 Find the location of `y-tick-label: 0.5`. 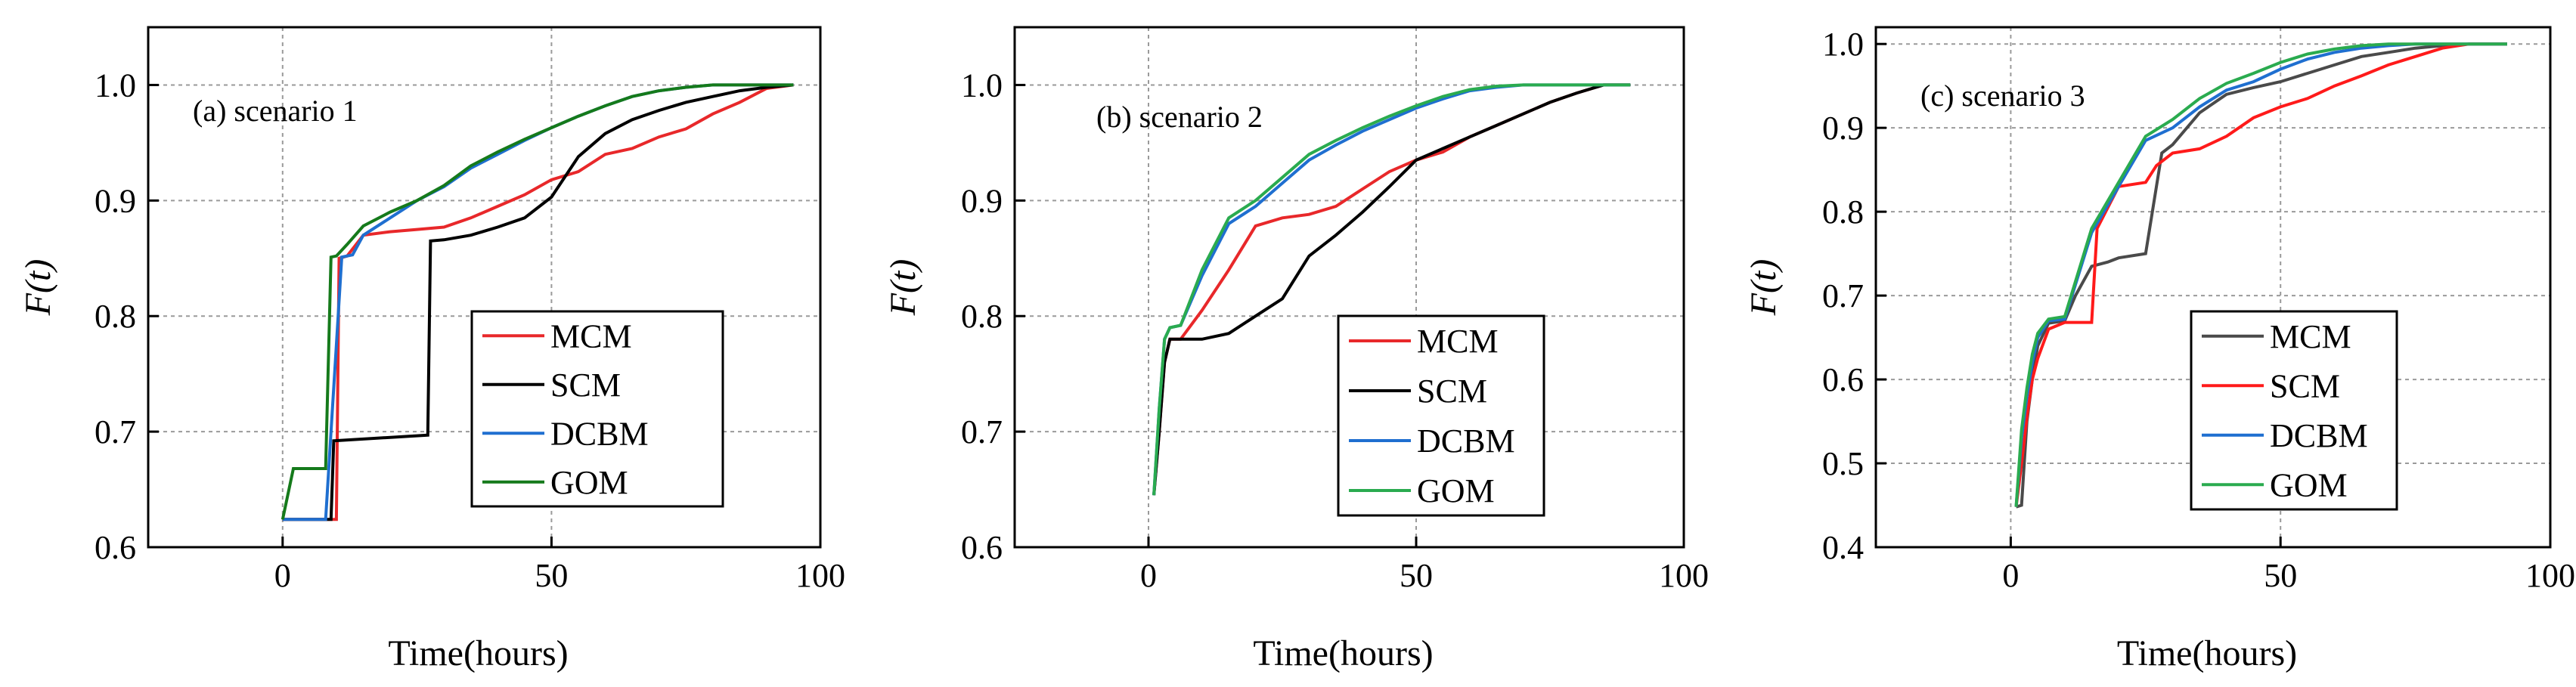

y-tick-label: 0.5 is located at coordinates (1843, 463).